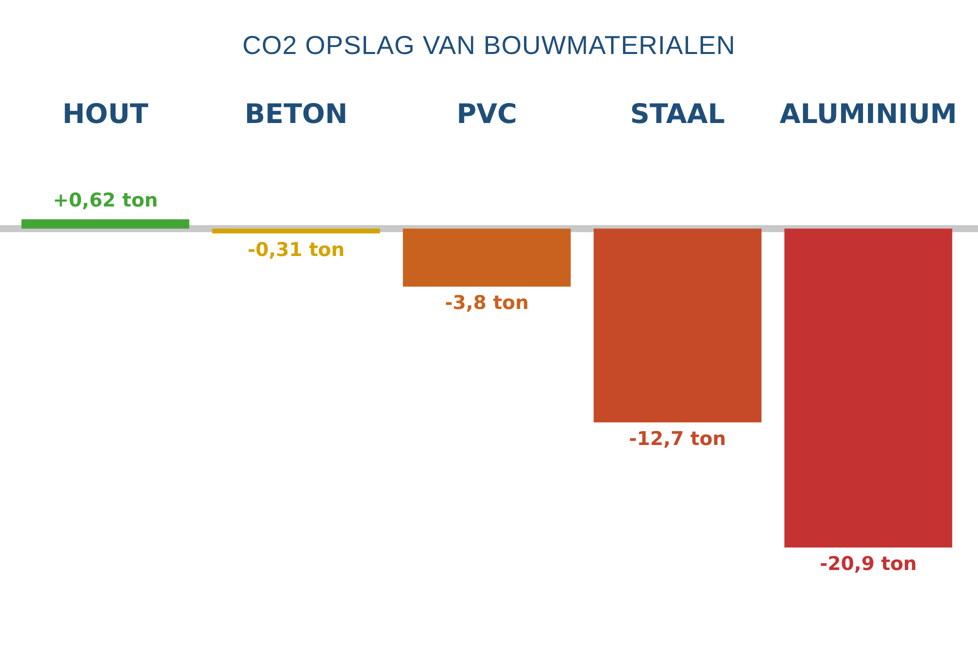 The height and width of the screenshot is (652, 978). What do you see at coordinates (677, 114) in the screenshot?
I see `x-tick-label: STAAL` at bounding box center [677, 114].